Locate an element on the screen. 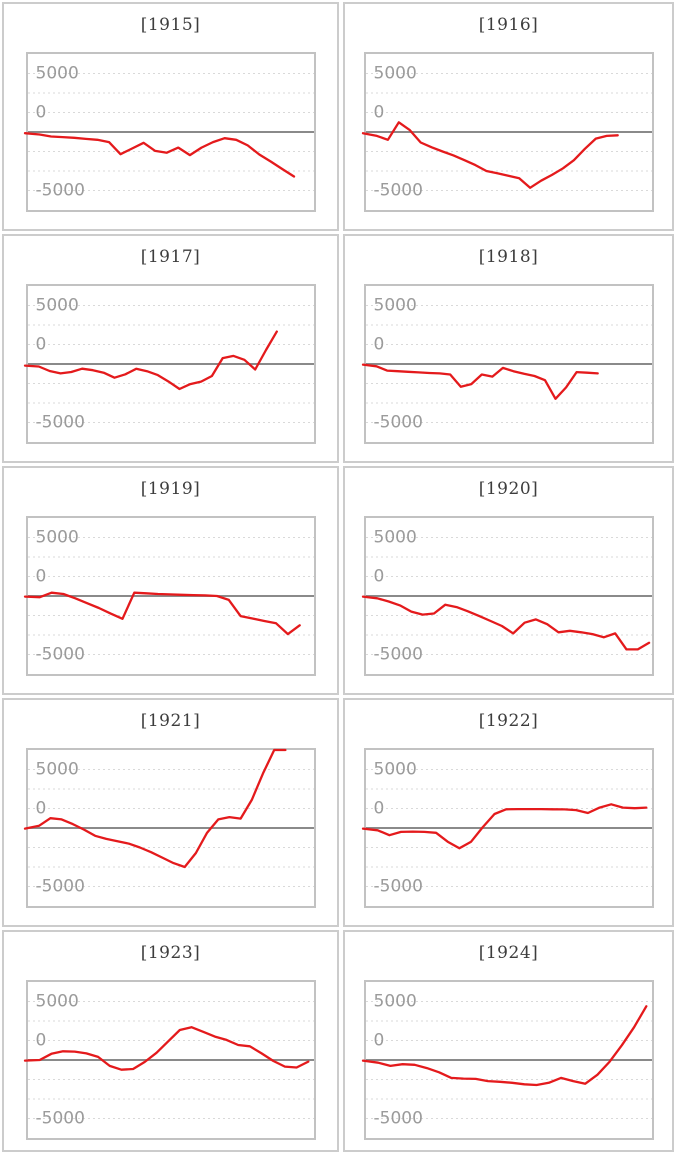  chart-card-1920: [1920] 5000 0 -5000 is located at coordinates (508, 580).